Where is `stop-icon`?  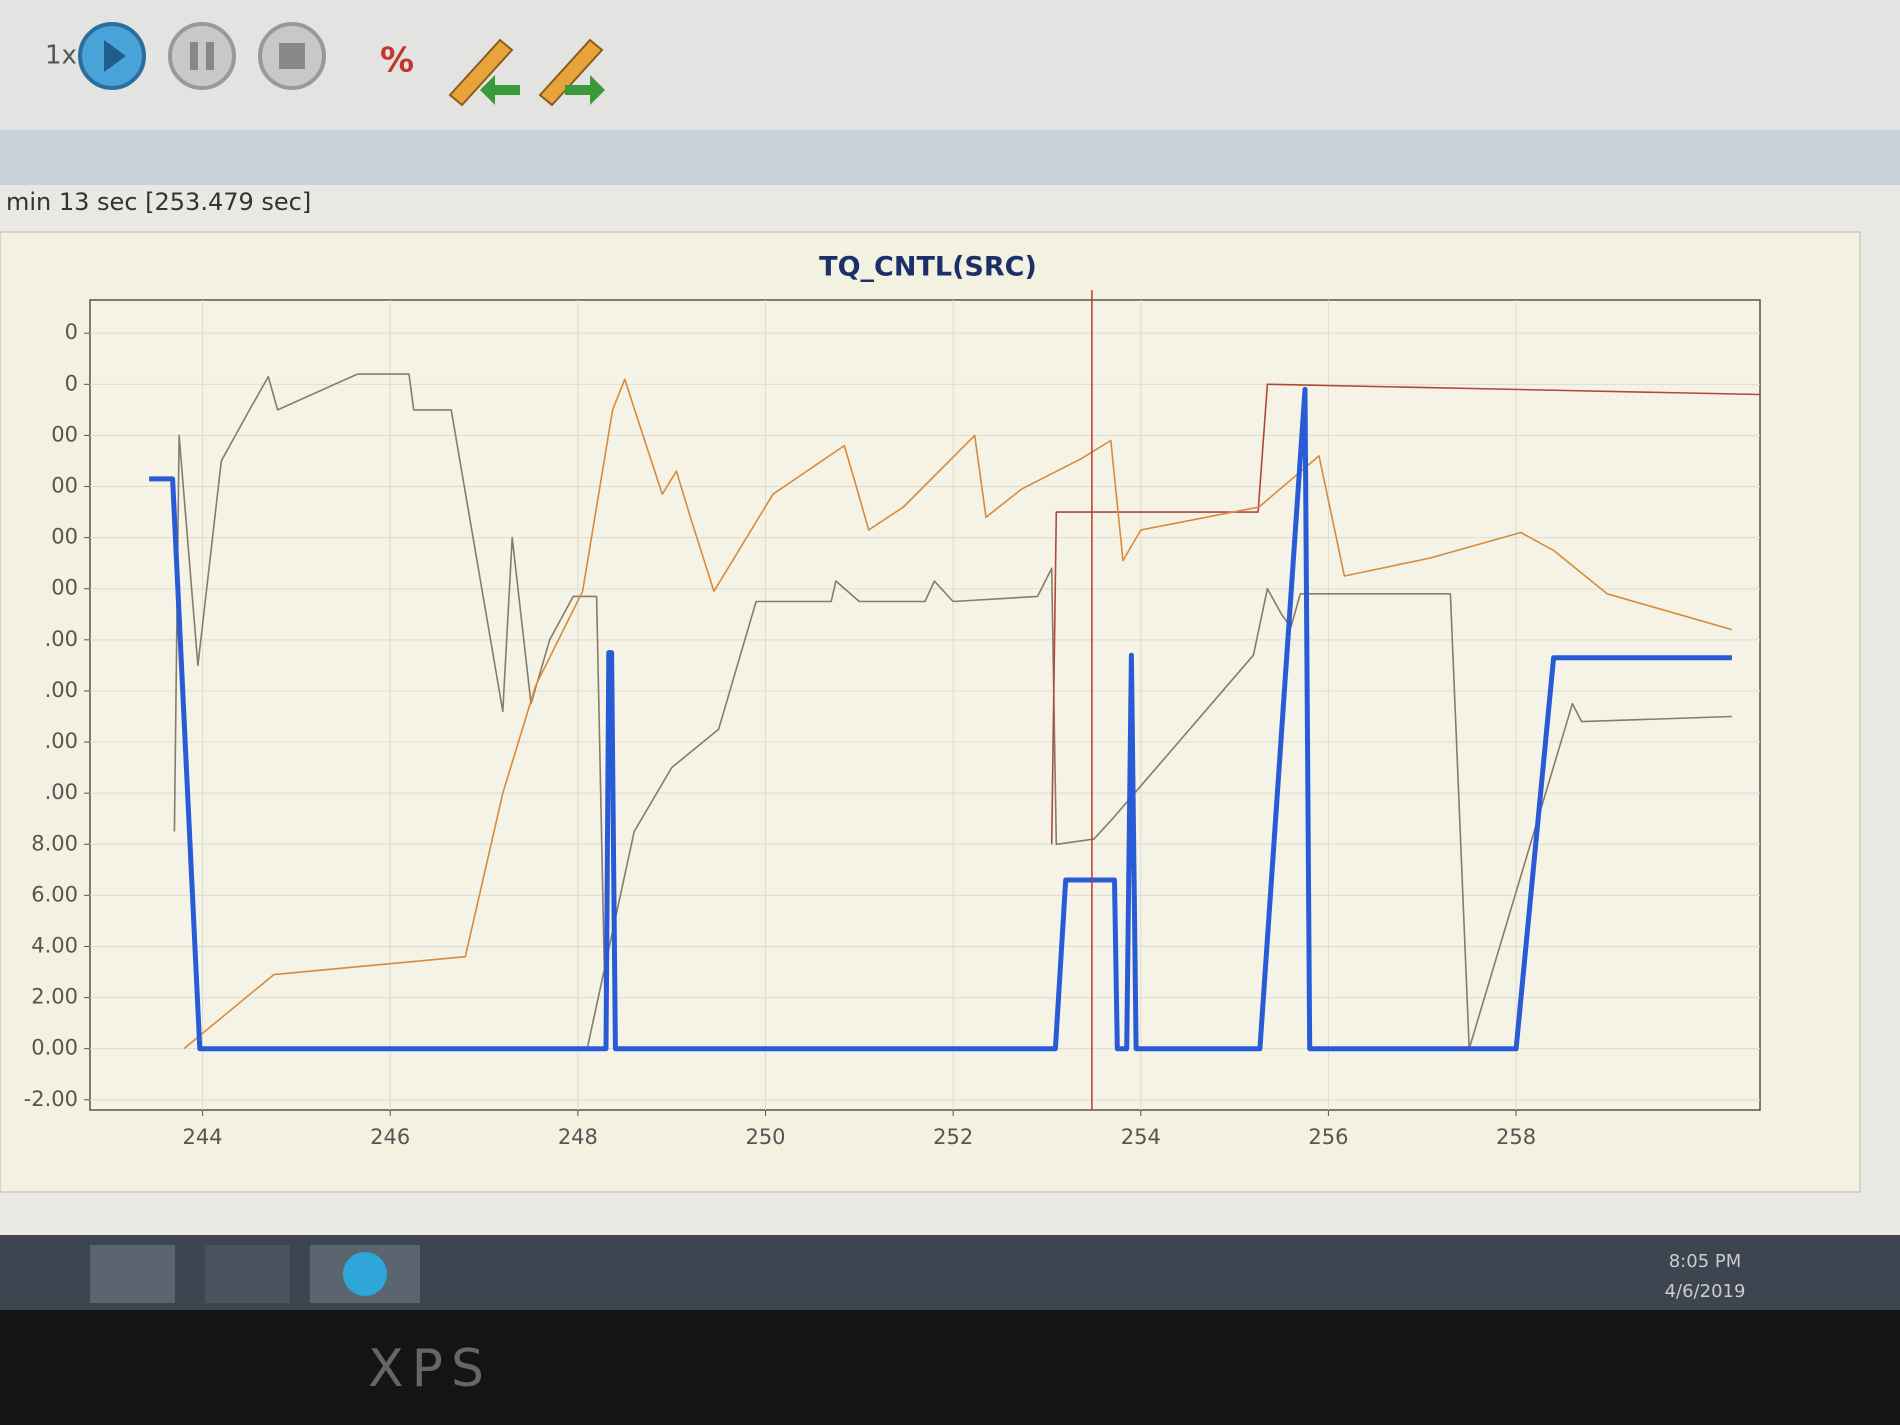
stop-icon is located at coordinates (292, 56).